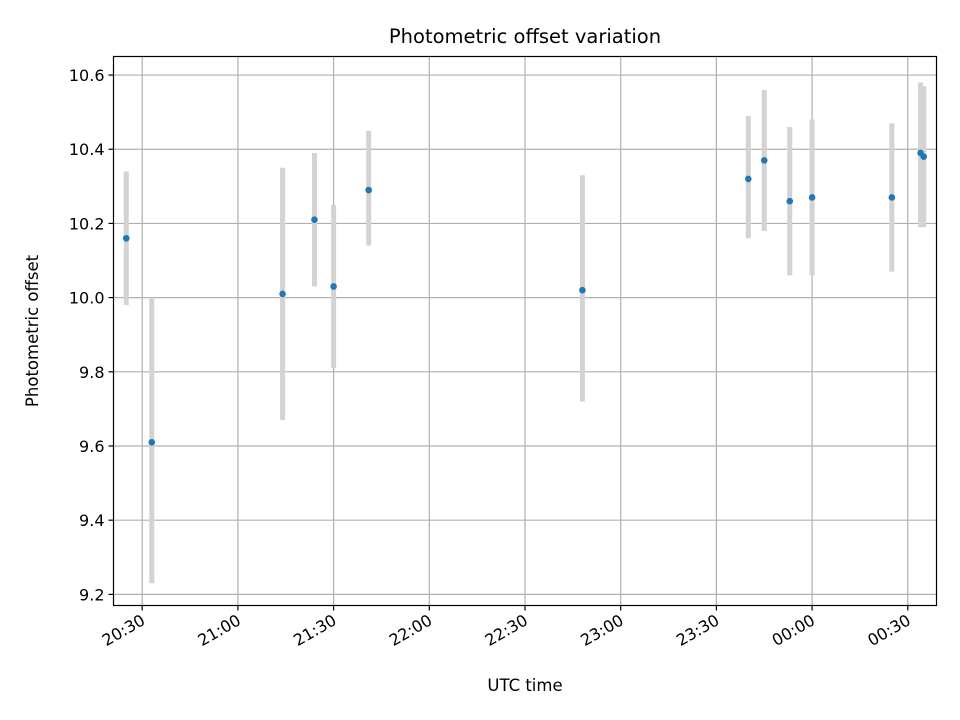  What do you see at coordinates (697, 631) in the screenshot?
I see `x-tick-label: 23:30` at bounding box center [697, 631].